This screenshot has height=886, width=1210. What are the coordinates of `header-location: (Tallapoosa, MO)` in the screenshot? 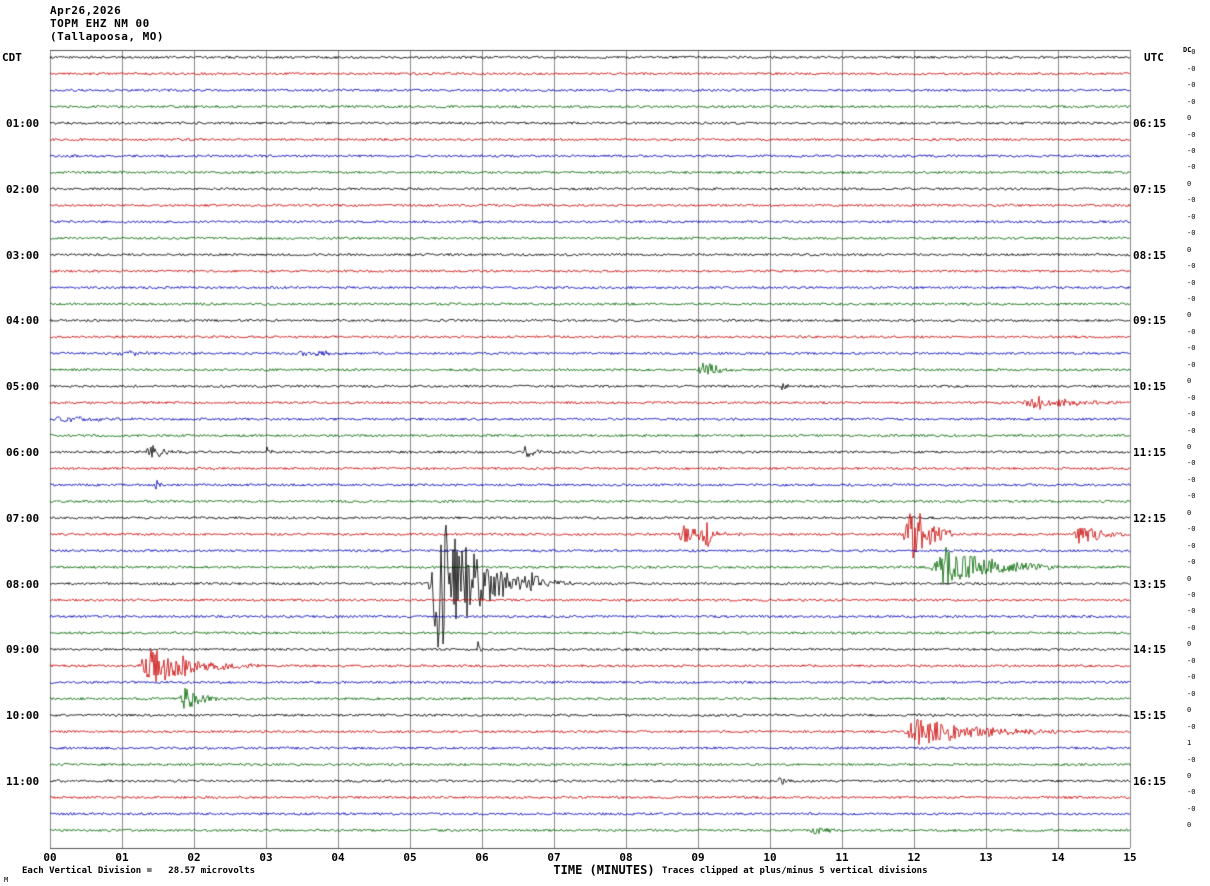 It's located at (107, 36).